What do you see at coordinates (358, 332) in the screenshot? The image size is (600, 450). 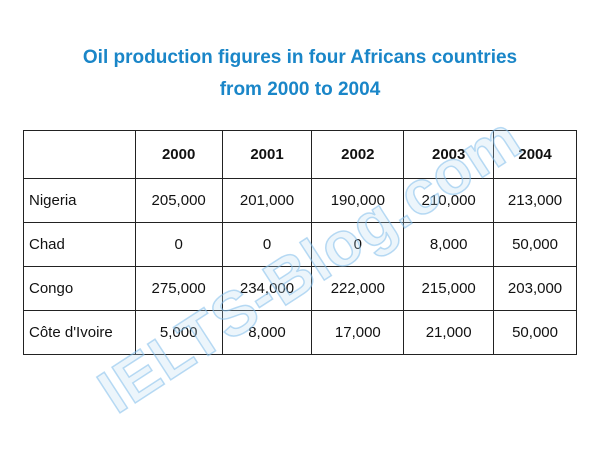 I see `cell: 17,000` at bounding box center [358, 332].